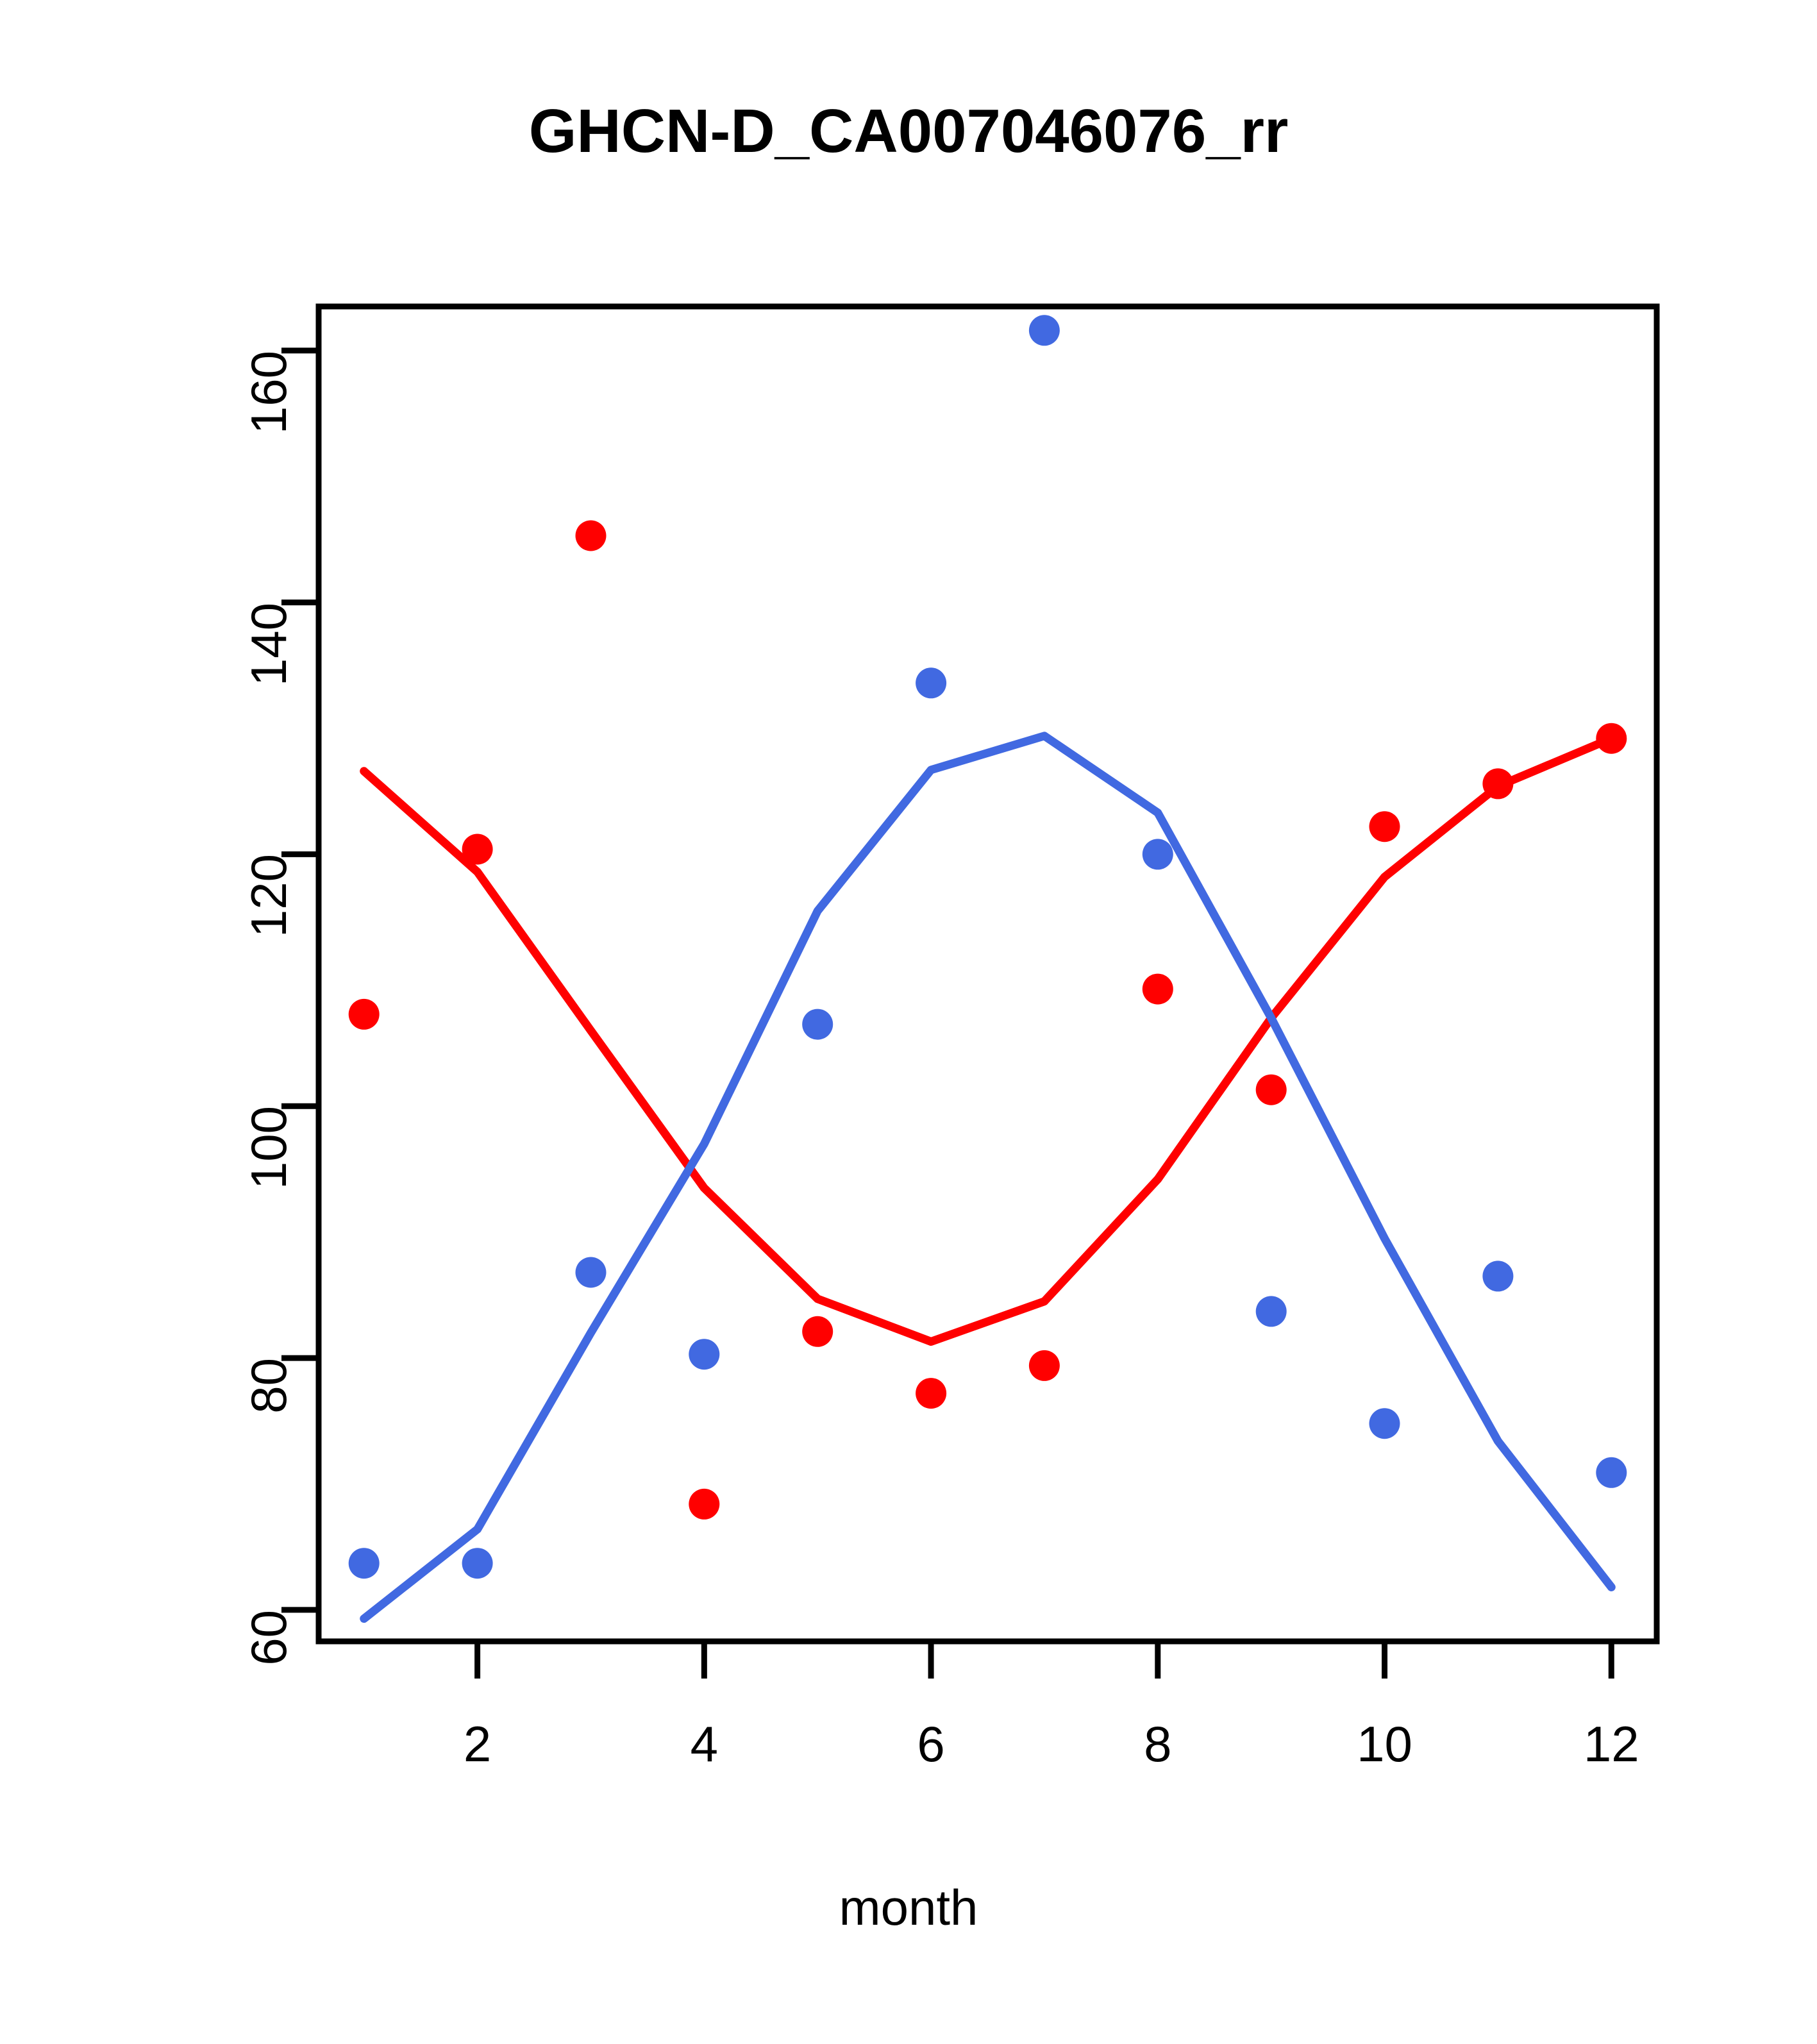 The image size is (1817, 2044). I want to click on y-tick-label-120: 120, so click(268, 896).